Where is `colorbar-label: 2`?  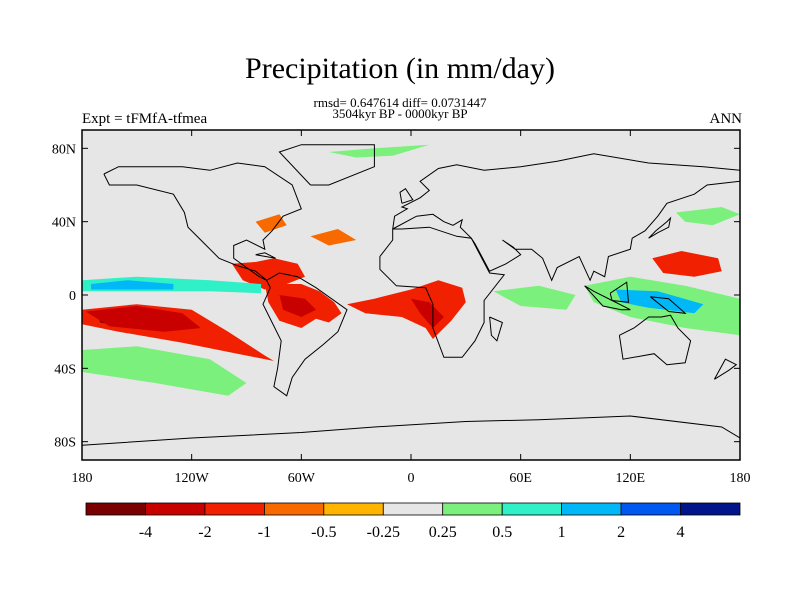
colorbar-label: 2 is located at coordinates (621, 532).